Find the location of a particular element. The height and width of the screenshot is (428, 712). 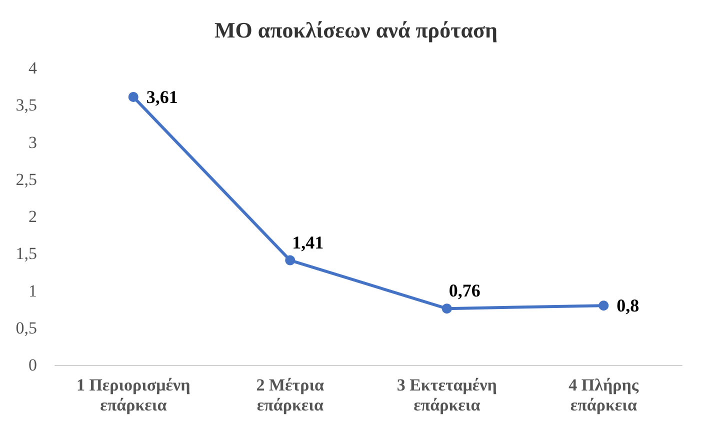

y-tick-label: 3 is located at coordinates (32, 142).